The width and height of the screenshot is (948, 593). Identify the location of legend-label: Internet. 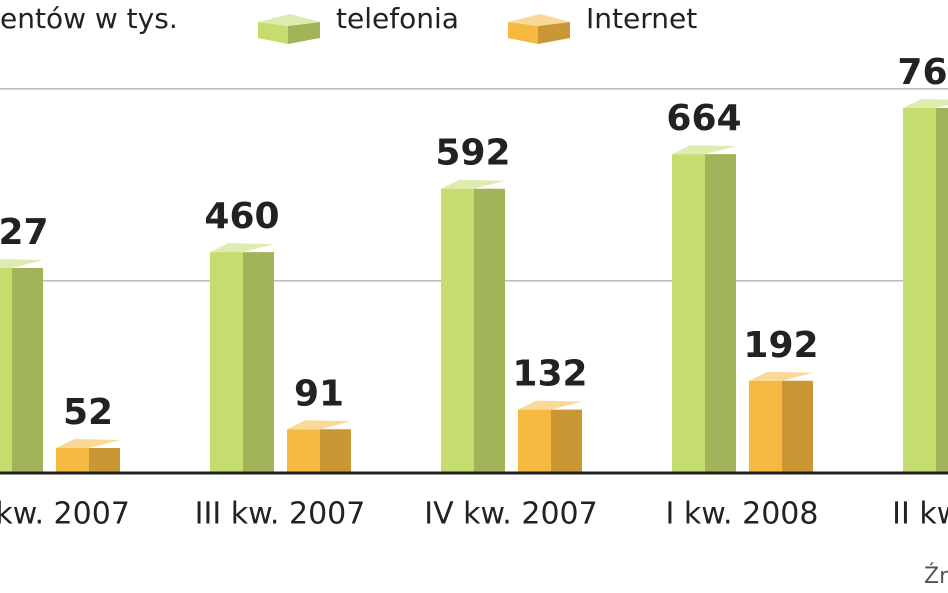
(641, 18).